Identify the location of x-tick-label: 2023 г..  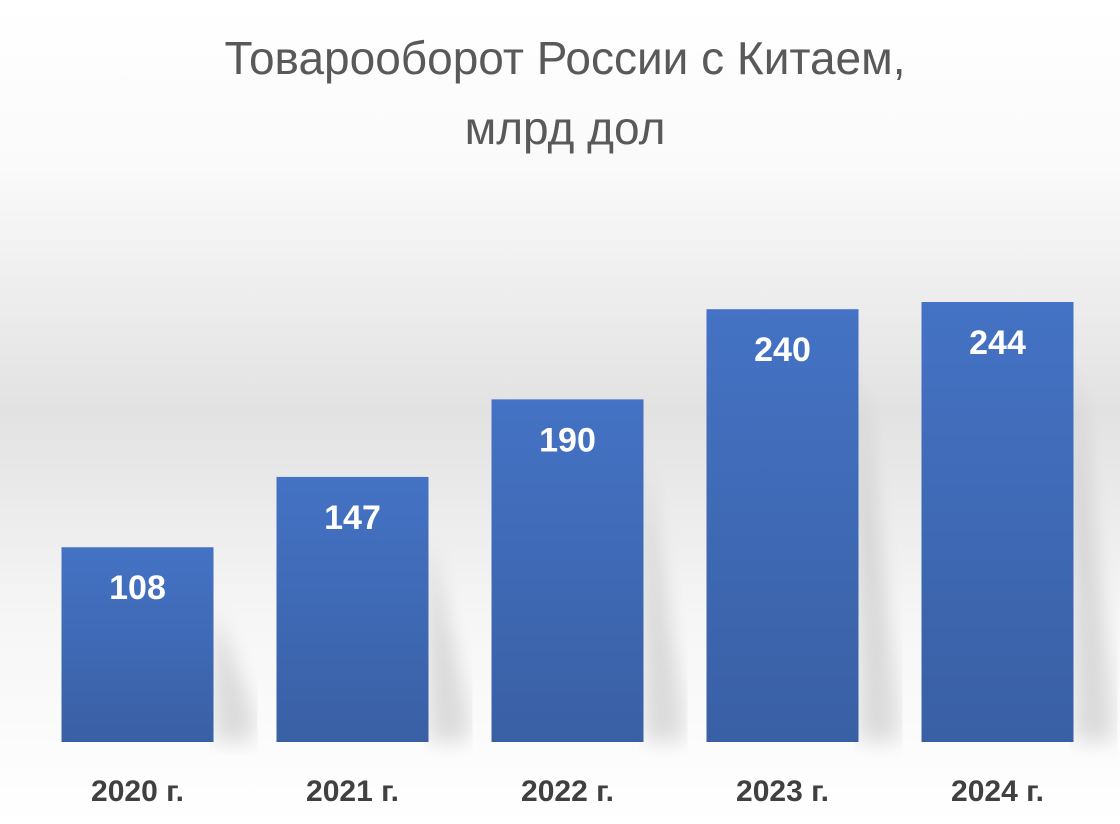
(782, 791).